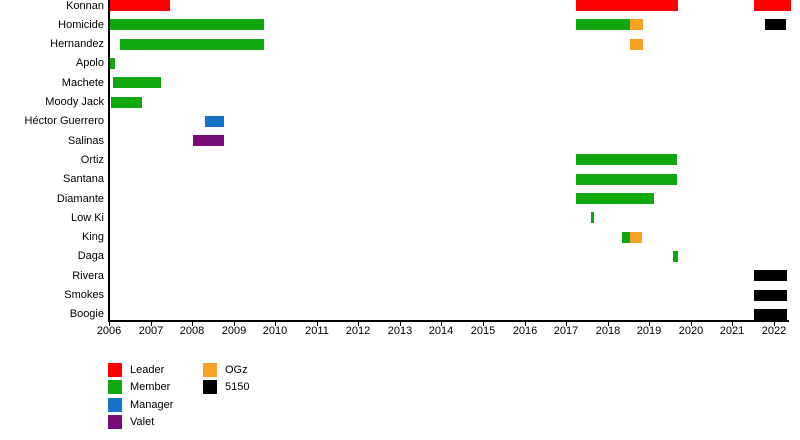  Describe the element at coordinates (192, 331) in the screenshot. I see `x-tick-label: 2008` at that location.